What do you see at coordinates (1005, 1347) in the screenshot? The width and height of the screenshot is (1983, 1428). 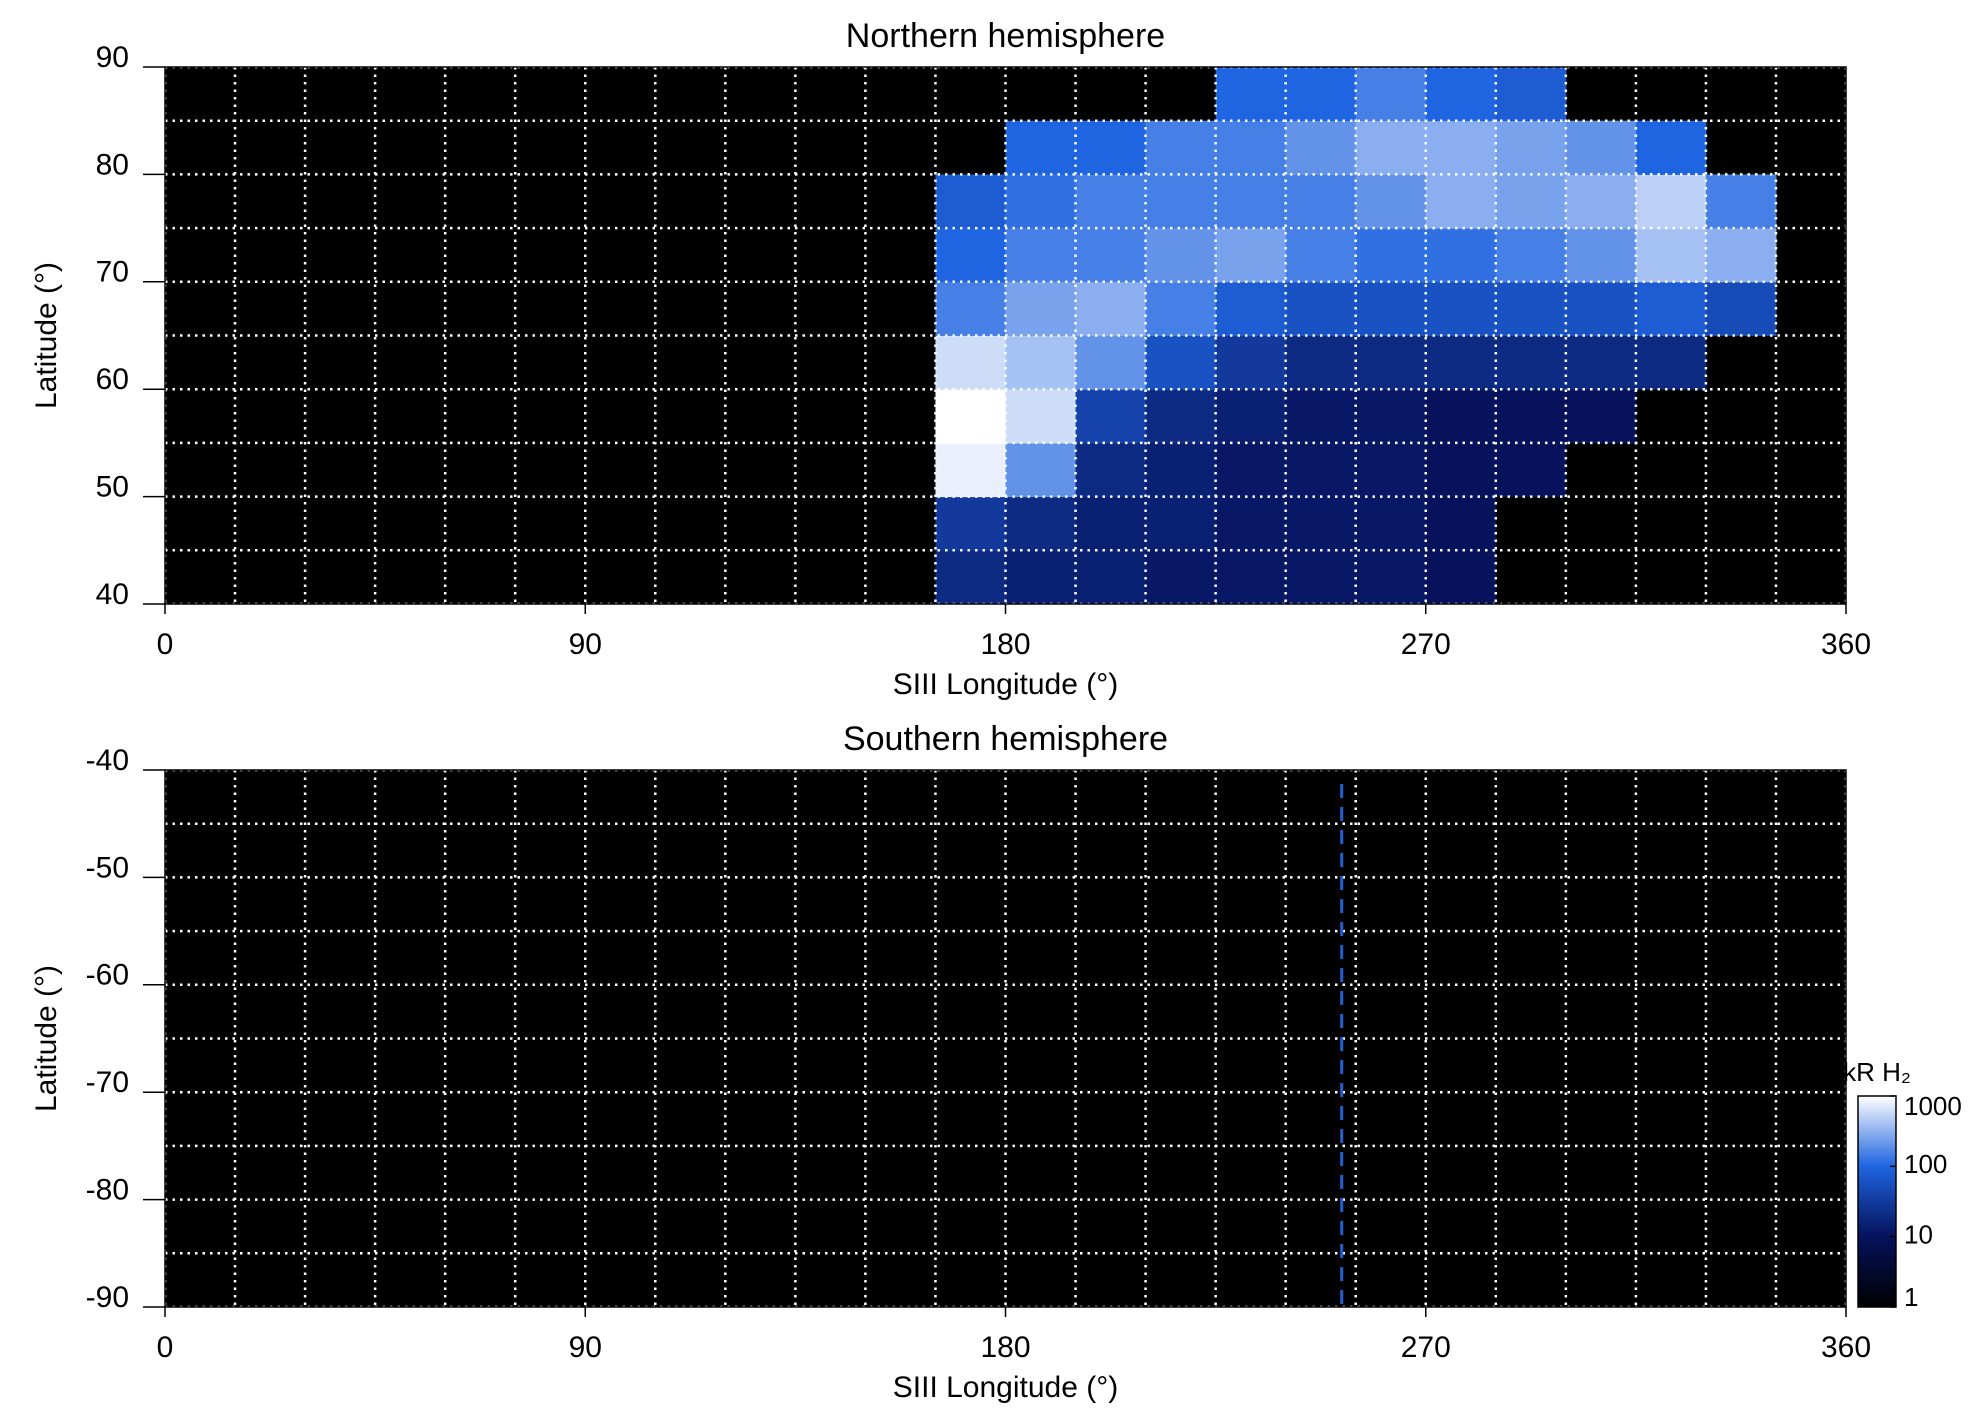 I see `x-tick-label: 180` at bounding box center [1005, 1347].